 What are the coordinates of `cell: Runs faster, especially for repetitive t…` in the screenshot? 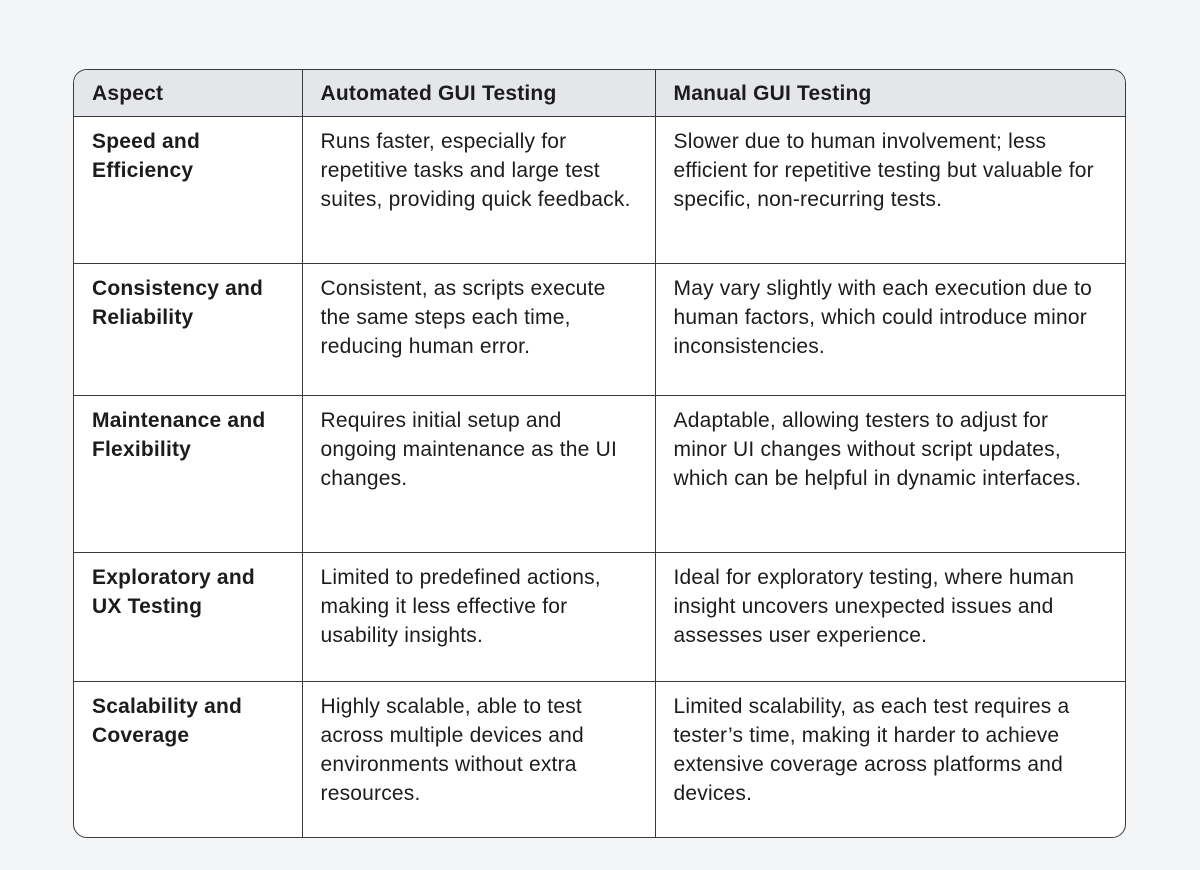 It's located at (479, 190).